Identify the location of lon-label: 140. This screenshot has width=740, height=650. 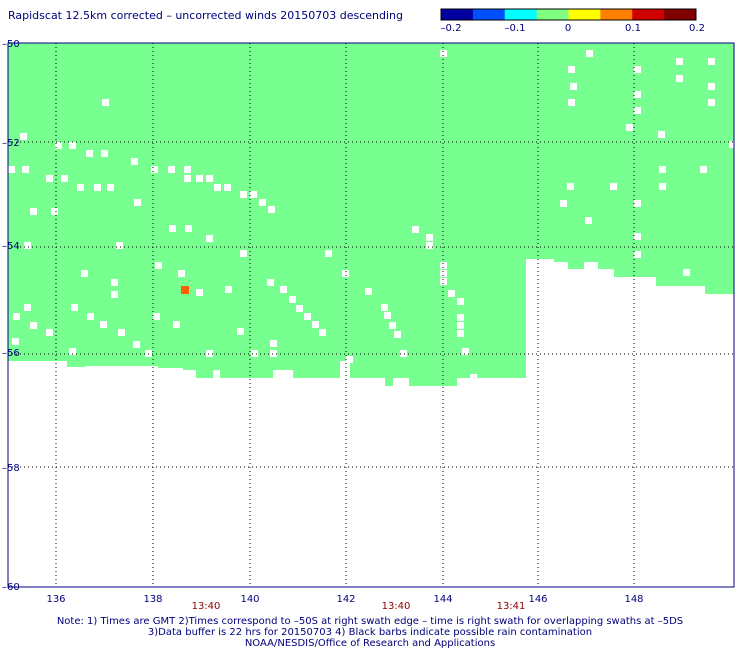
(249, 599).